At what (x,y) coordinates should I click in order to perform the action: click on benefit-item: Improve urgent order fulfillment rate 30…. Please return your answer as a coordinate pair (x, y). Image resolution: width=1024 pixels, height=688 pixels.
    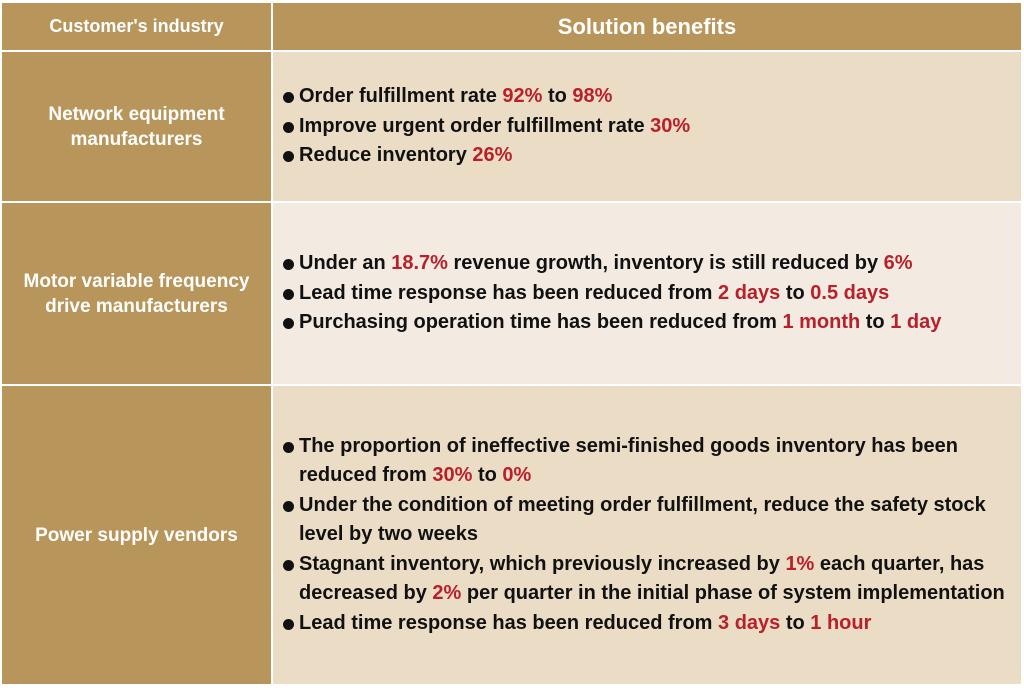
    Looking at the image, I should click on (648, 127).